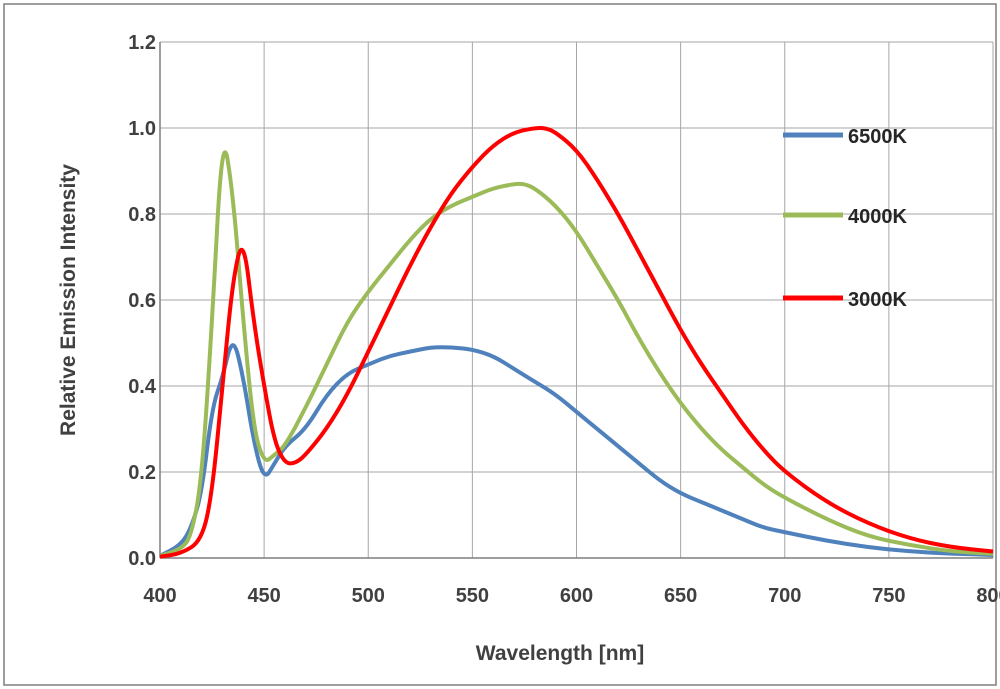  Describe the element at coordinates (68, 300) in the screenshot. I see `y-axis-title: Relative Emission Intensity` at that location.